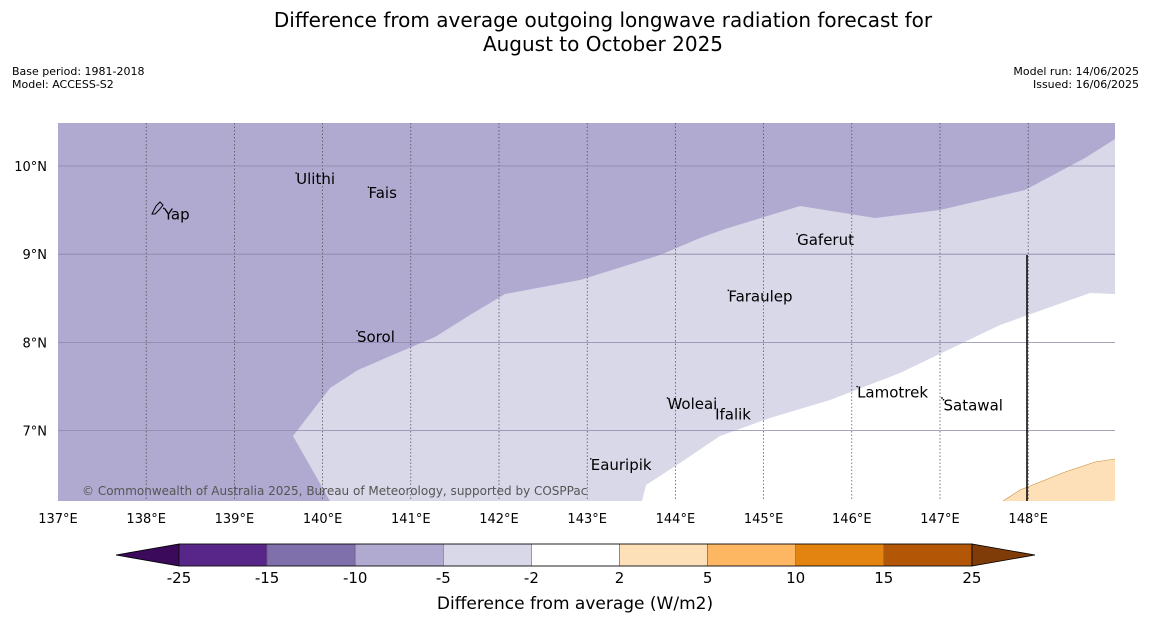 This screenshot has width=1150, height=644. I want to click on lon-label: 138°E, so click(146, 519).